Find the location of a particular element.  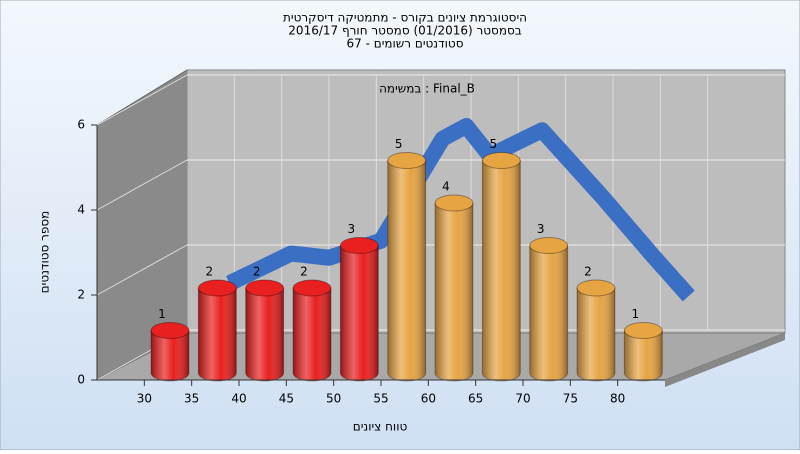

x-tick-label: 65 is located at coordinates (475, 399).